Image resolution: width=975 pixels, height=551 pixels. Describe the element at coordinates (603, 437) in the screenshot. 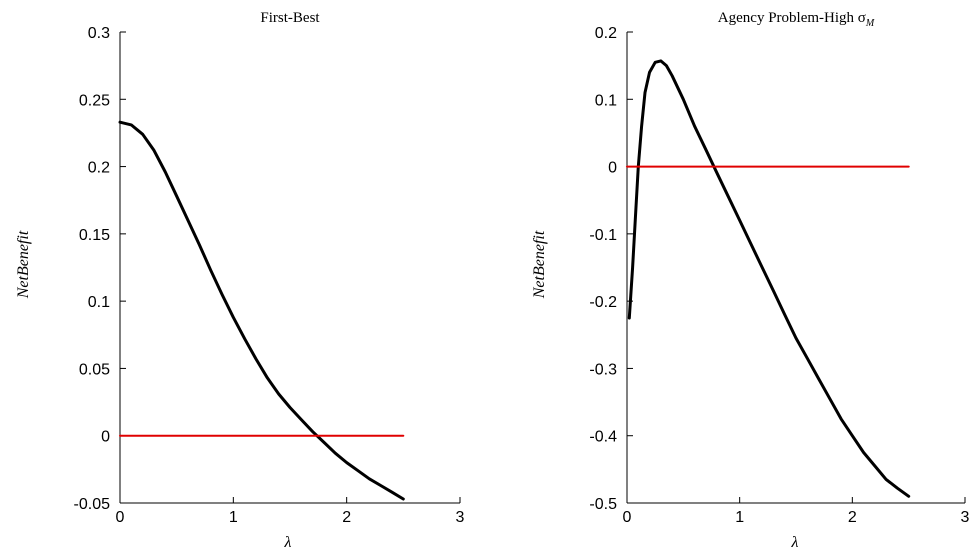

I see `y-tick-label: -0.4` at that location.